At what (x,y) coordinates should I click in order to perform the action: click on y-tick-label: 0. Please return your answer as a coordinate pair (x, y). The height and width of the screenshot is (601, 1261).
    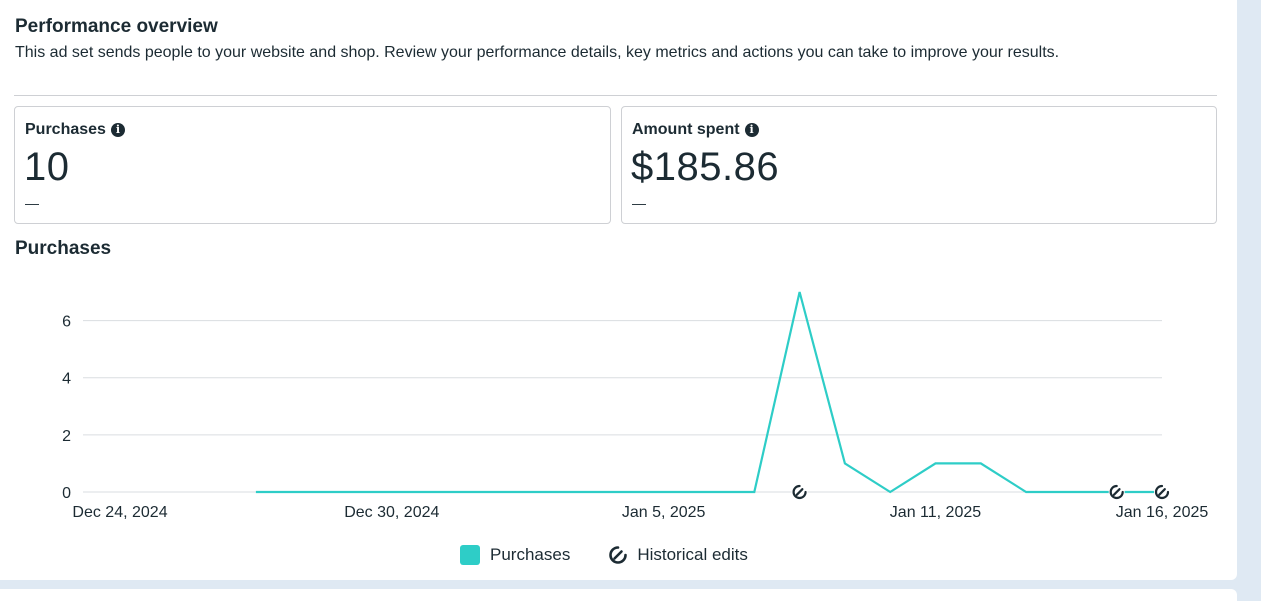
    Looking at the image, I should click on (66, 493).